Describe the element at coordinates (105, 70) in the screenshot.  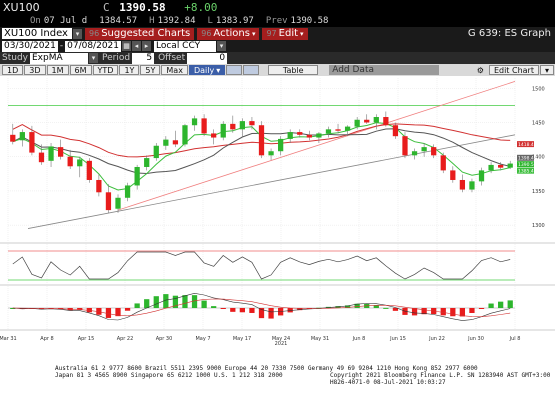
I see `period-ytd-button: YTD` at that location.